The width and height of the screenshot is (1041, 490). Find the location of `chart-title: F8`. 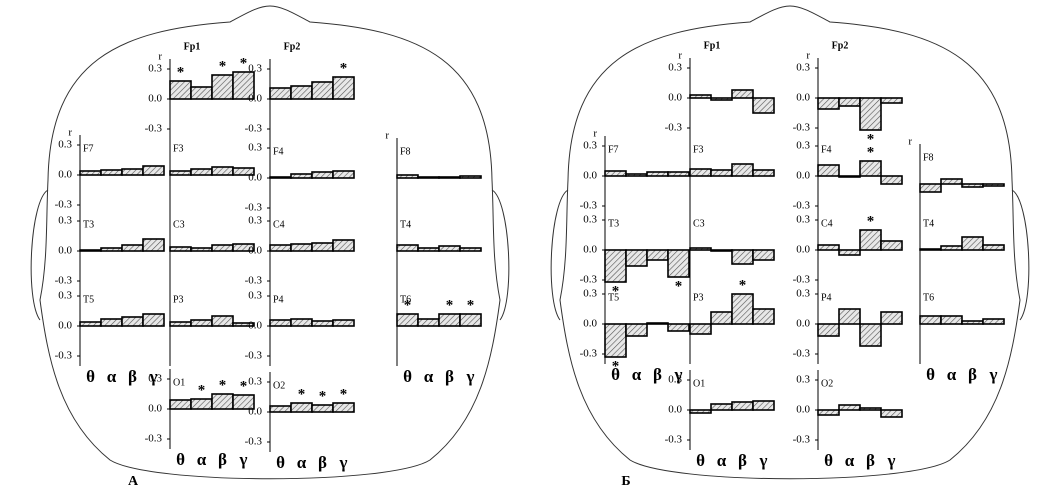

chart-title: F8 is located at coordinates (405, 151).